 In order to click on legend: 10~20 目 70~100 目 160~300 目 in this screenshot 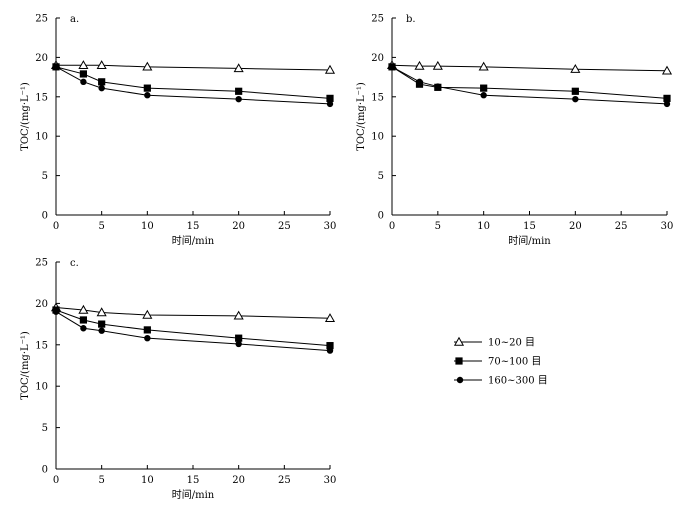, I will do `click(500, 361)`.